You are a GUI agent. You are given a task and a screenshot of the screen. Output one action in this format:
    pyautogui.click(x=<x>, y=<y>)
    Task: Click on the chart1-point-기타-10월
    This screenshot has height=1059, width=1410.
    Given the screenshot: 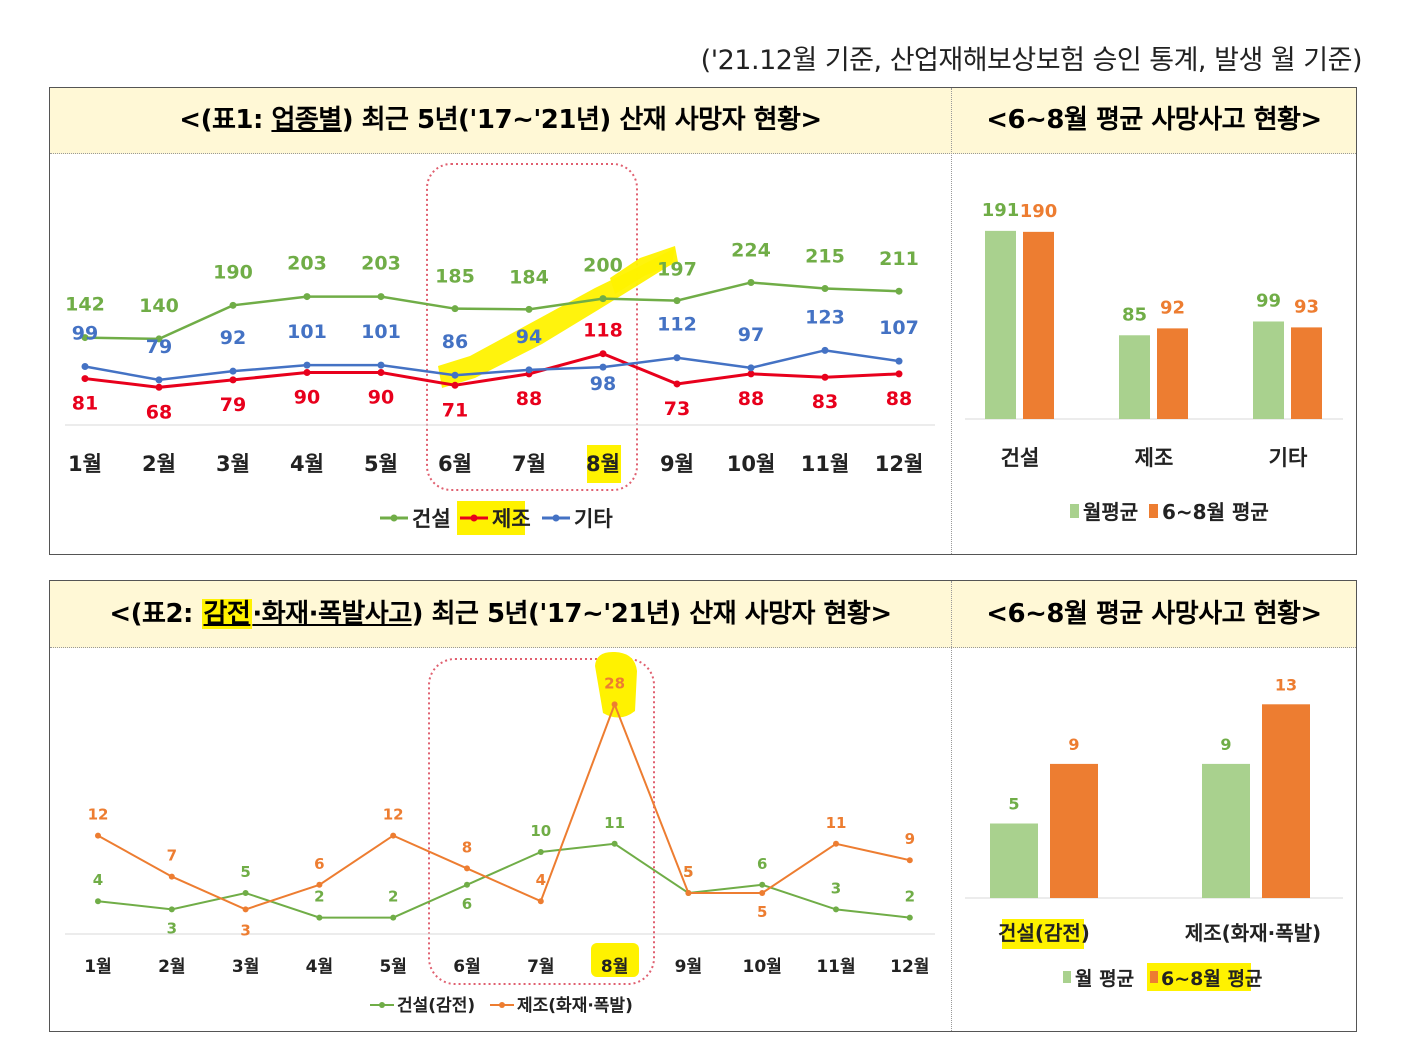 What is the action you would take?
    pyautogui.click(x=751, y=368)
    